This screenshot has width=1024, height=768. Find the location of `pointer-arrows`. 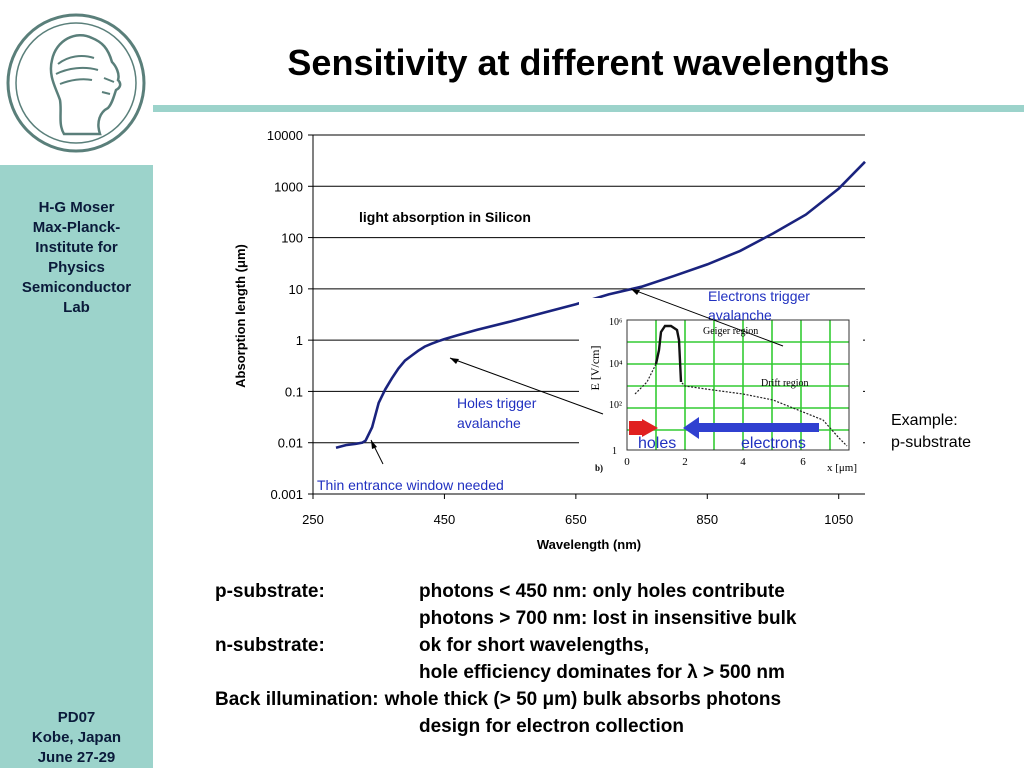

pointer-arrows is located at coordinates (577, 376).